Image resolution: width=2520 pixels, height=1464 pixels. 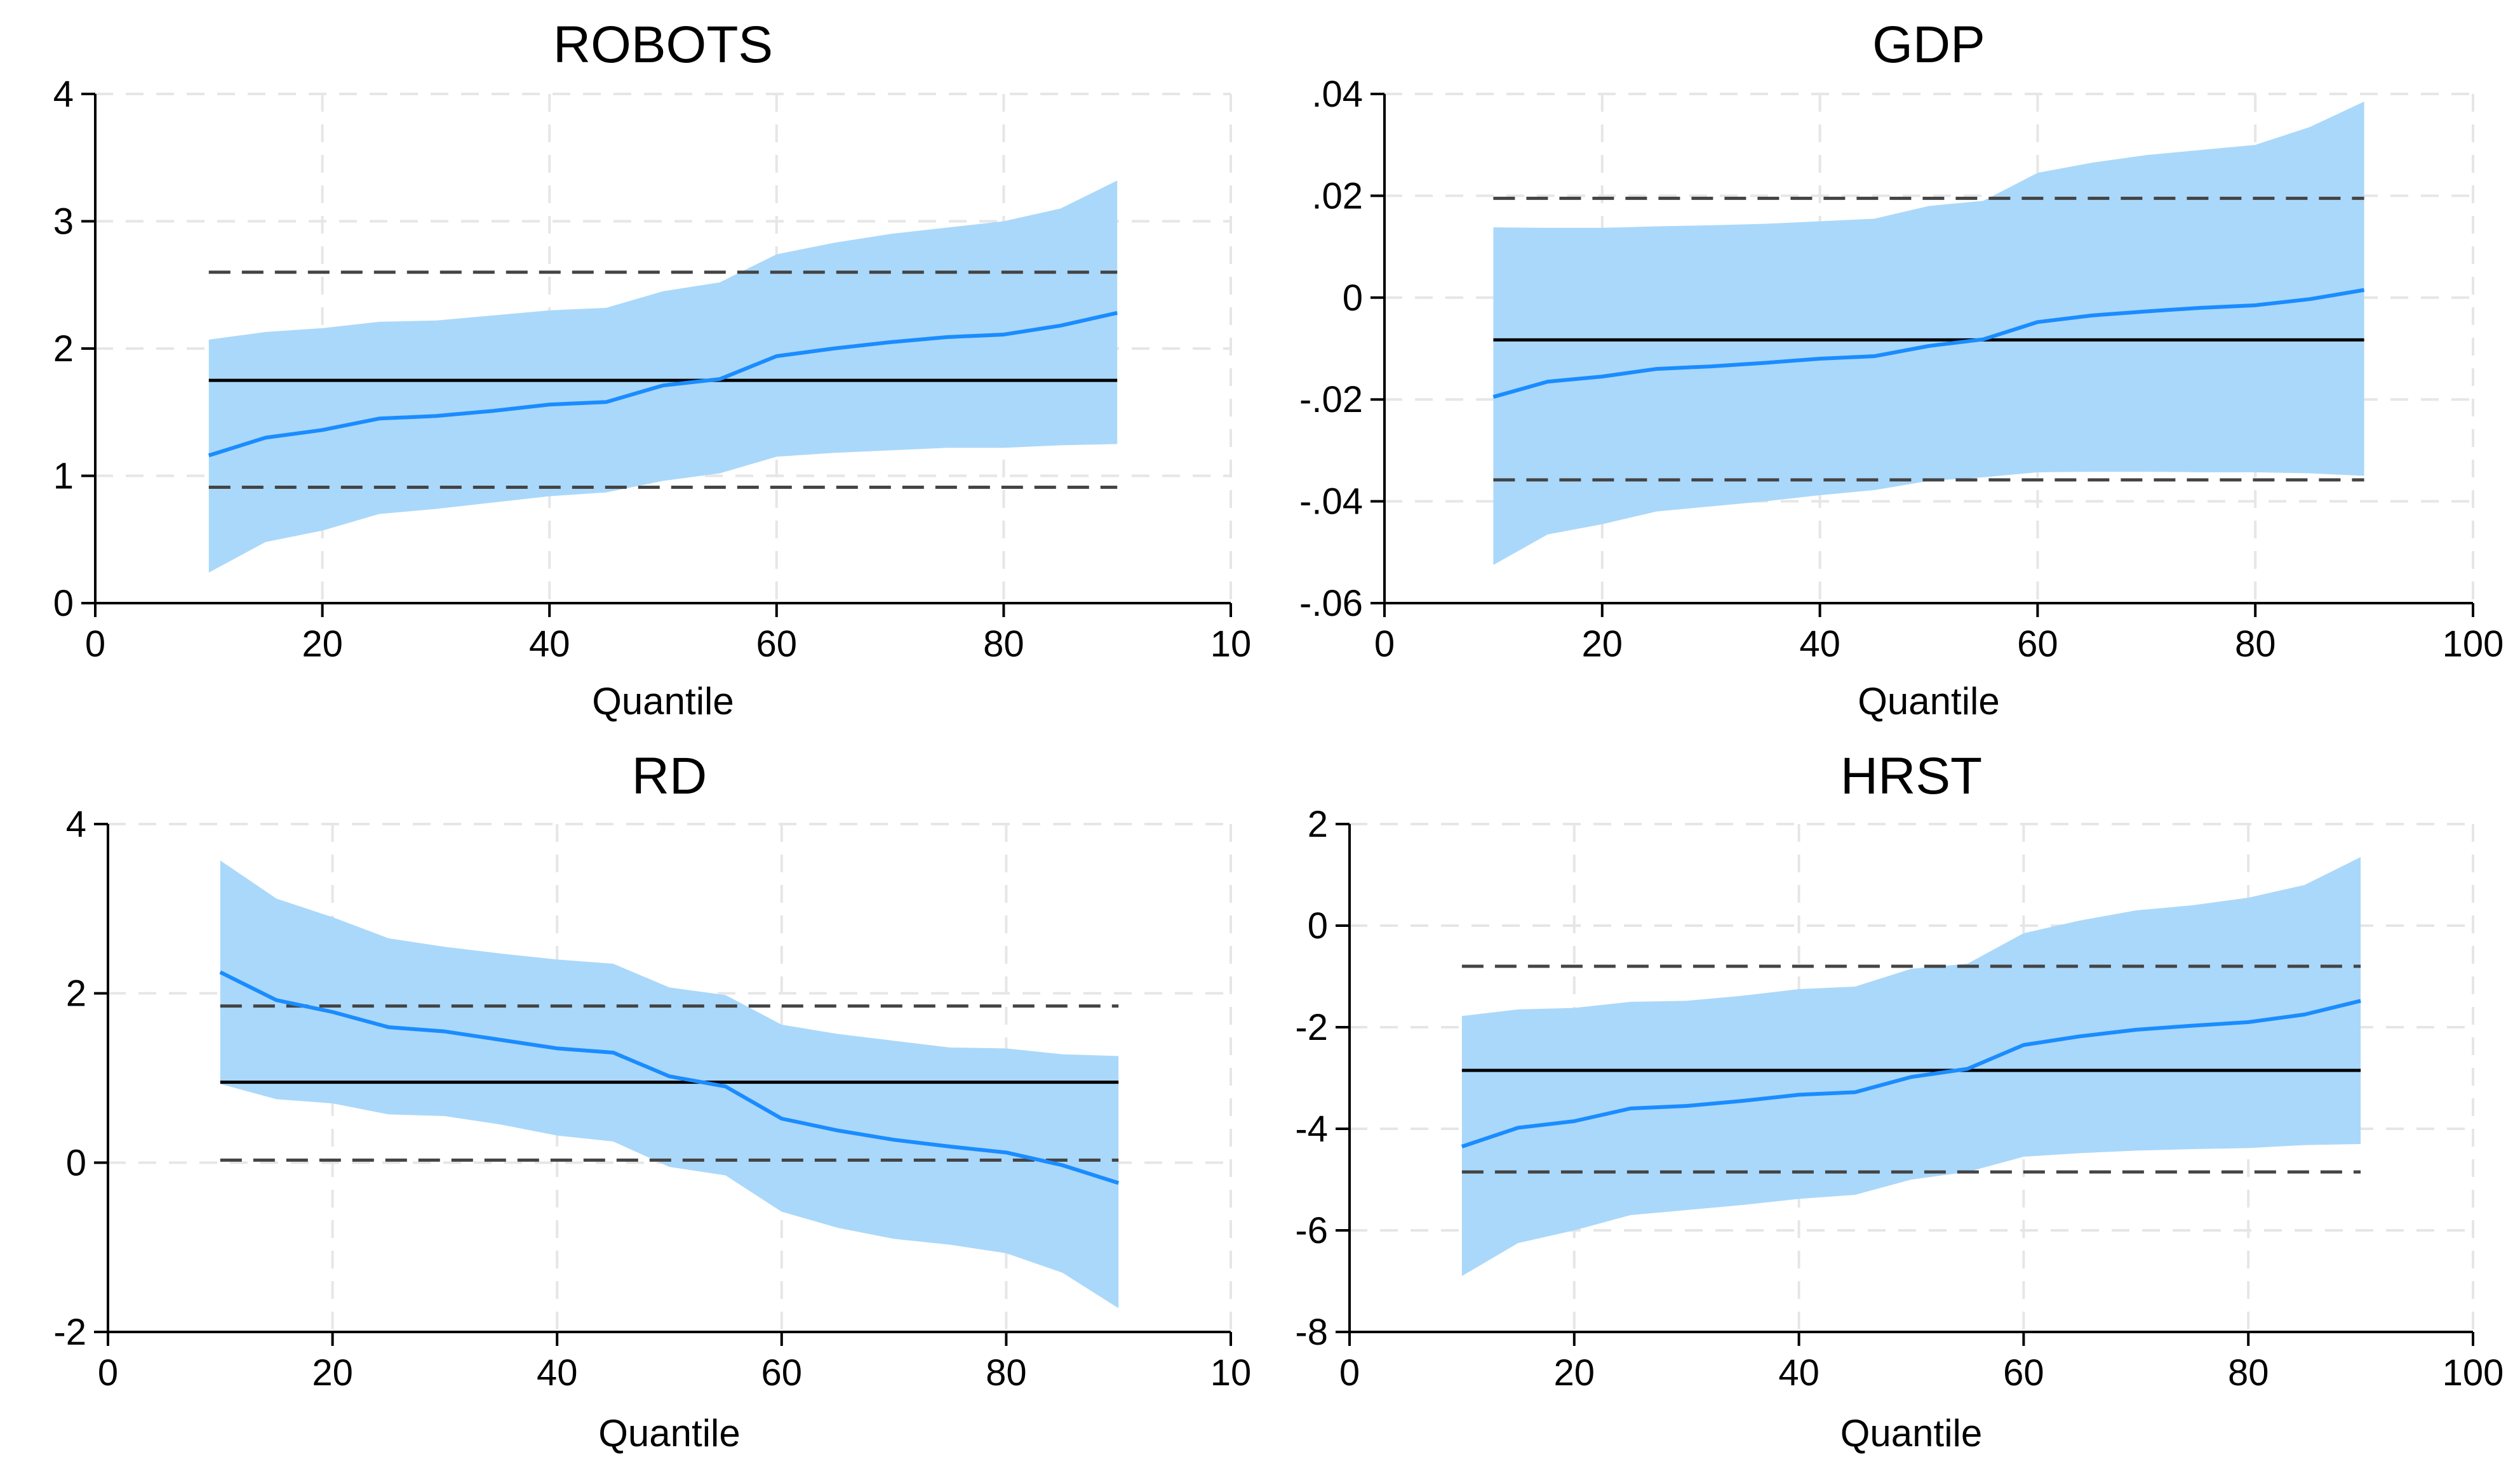 What do you see at coordinates (1311, 1333) in the screenshot?
I see `y-tick-label: -8` at bounding box center [1311, 1333].